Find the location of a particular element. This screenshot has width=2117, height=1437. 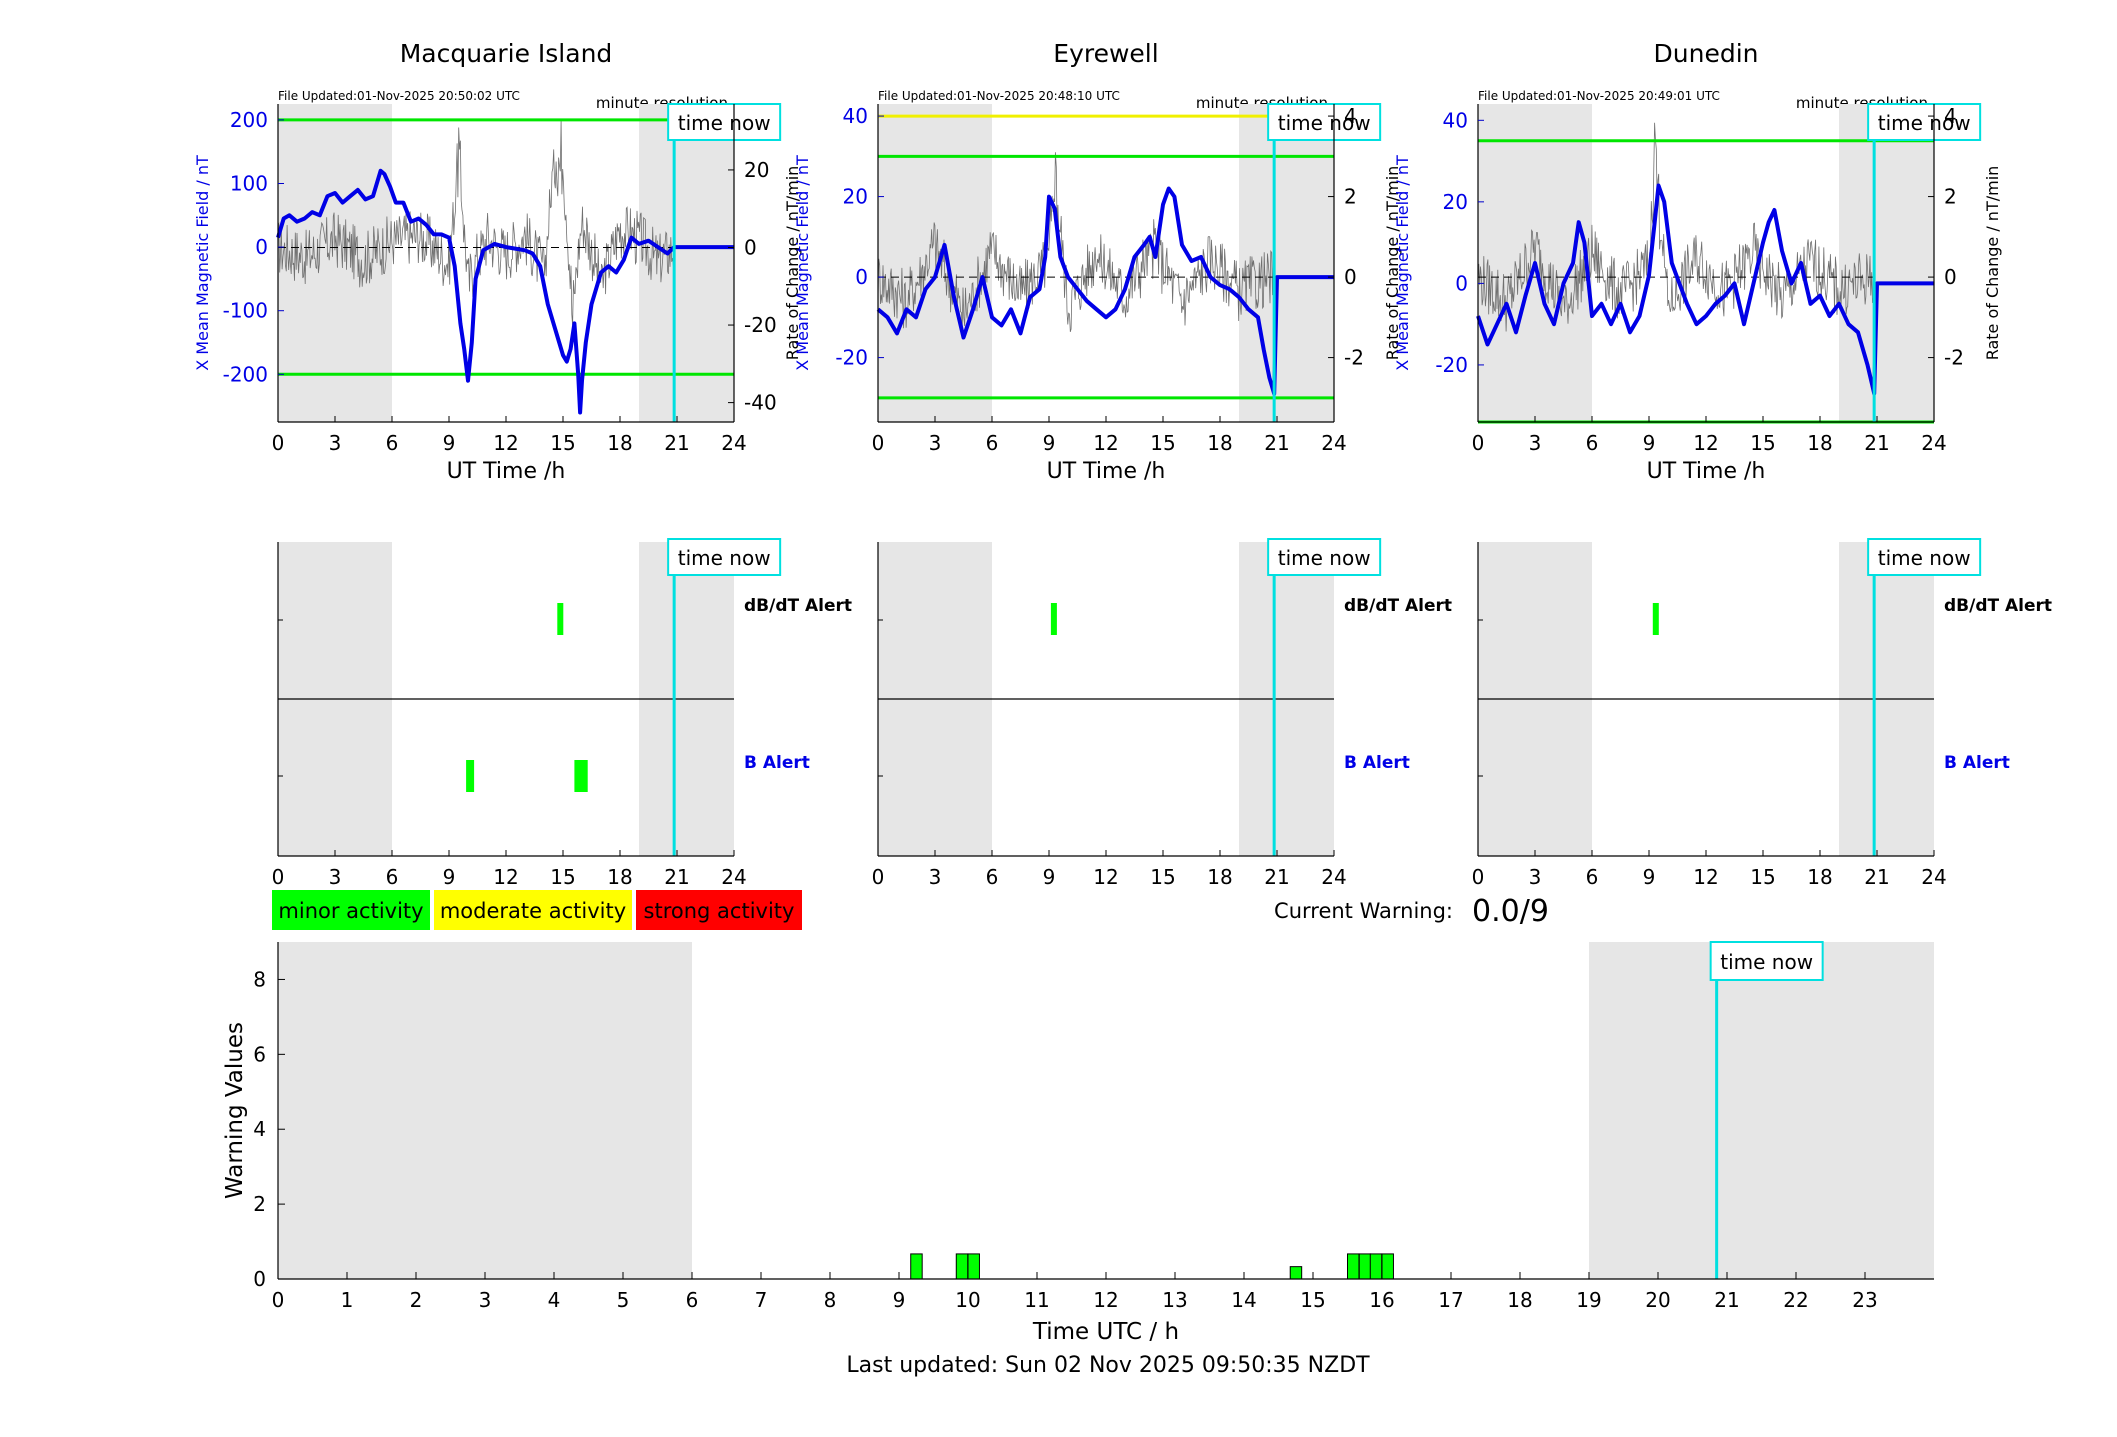

x-tick-label: 11 is located at coordinates (1036, 1300).